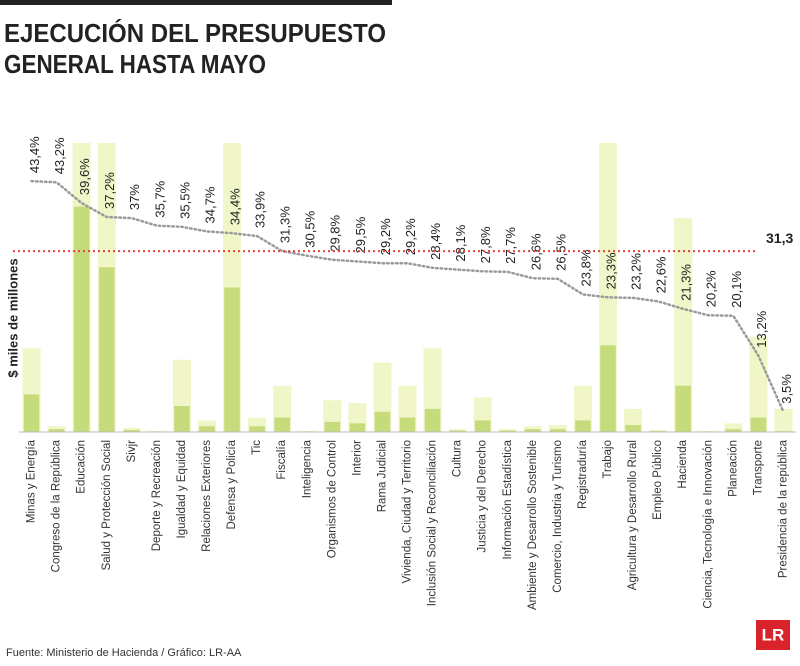 Image resolution: width=800 pixels, height=666 pixels. I want to click on x-tick-label: Interior, so click(357, 458).